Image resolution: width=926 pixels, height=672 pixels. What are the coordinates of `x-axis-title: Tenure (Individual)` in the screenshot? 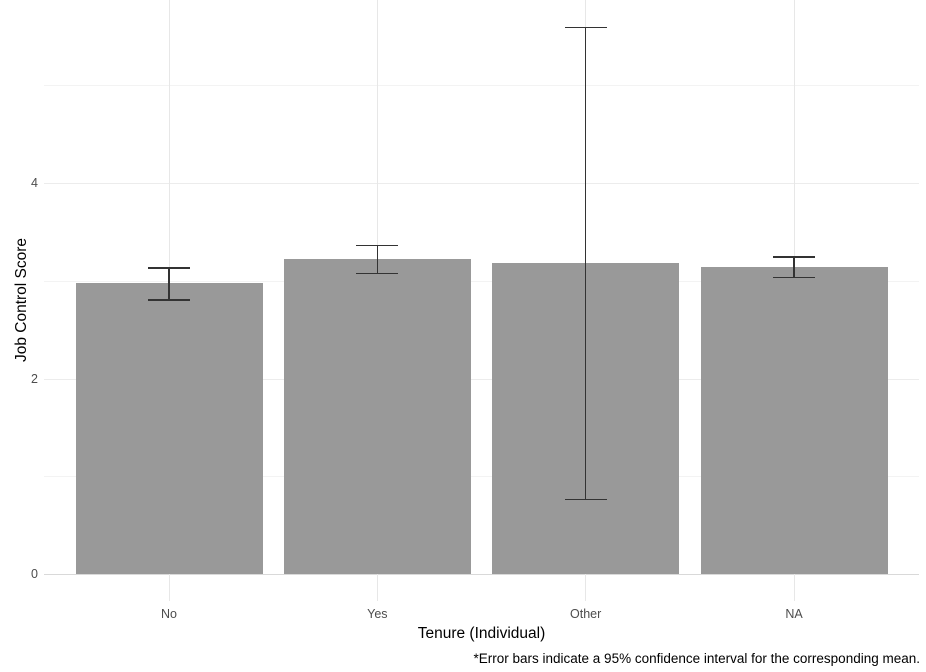 It's located at (481, 633).